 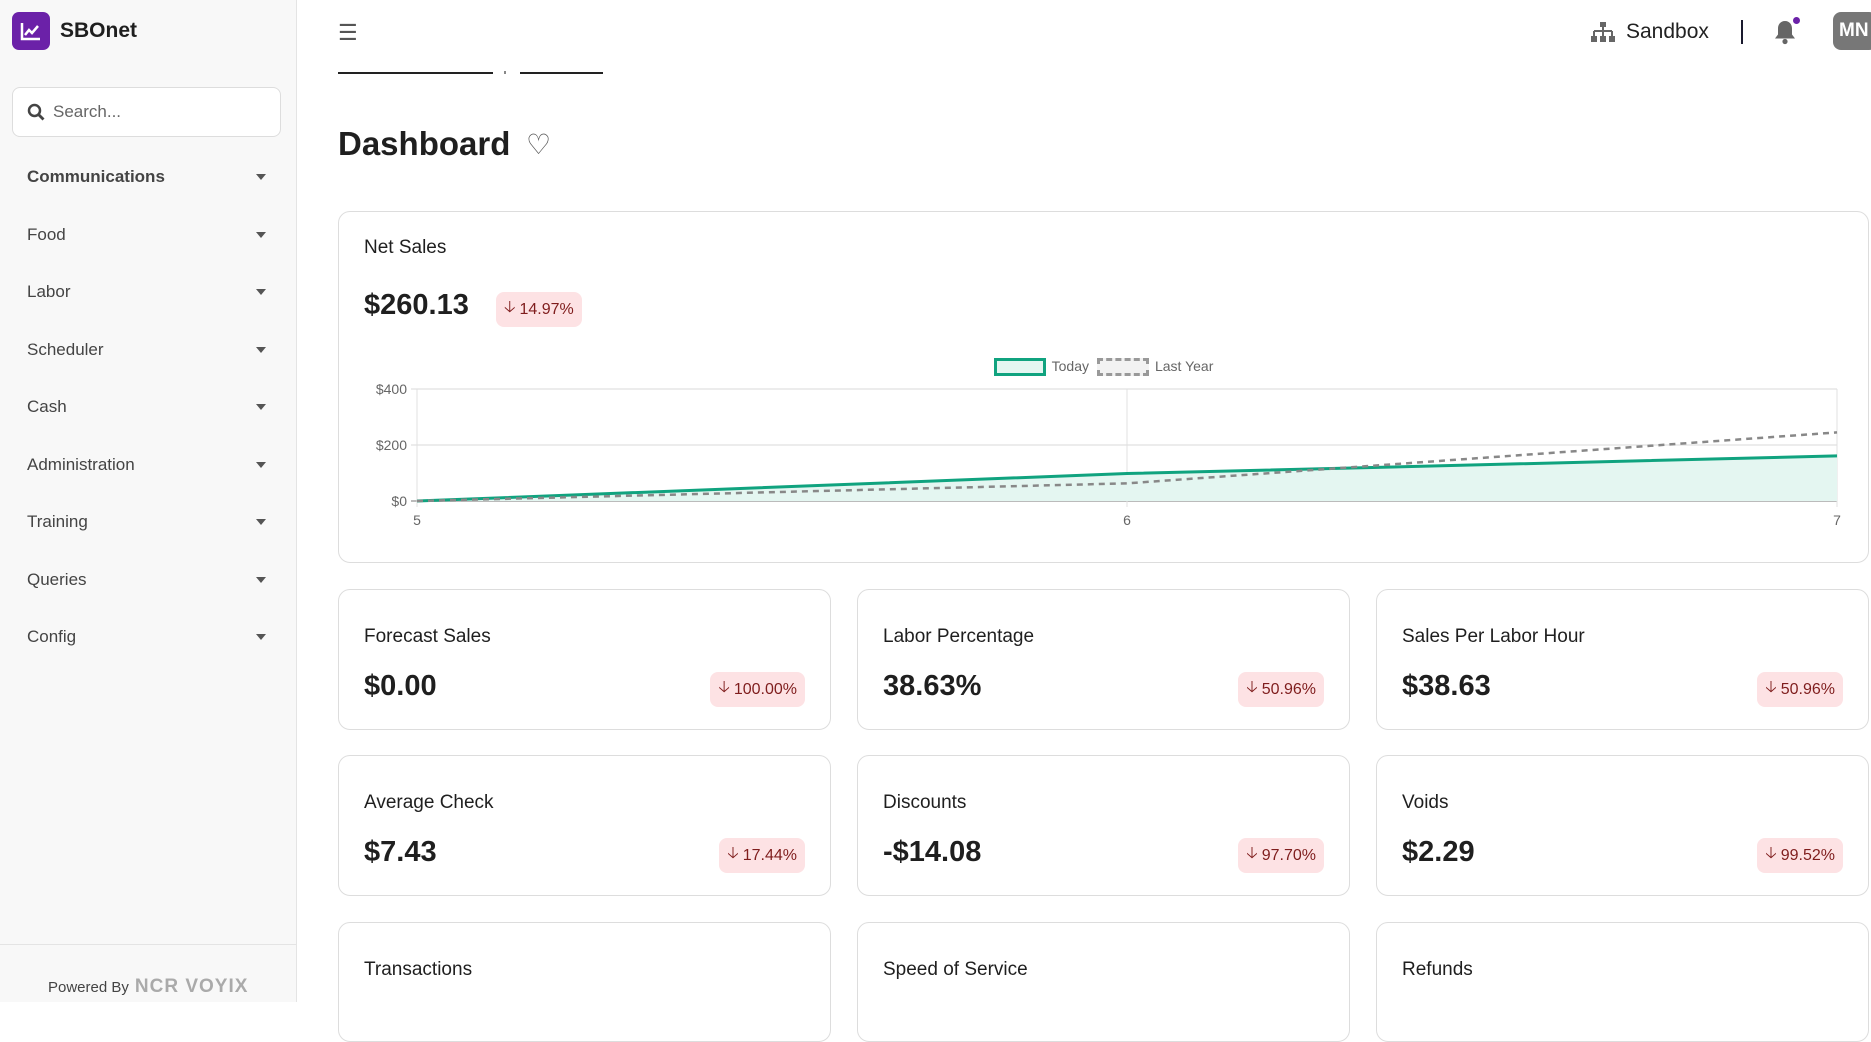 I want to click on card-value: 38.63%, so click(x=932, y=686).